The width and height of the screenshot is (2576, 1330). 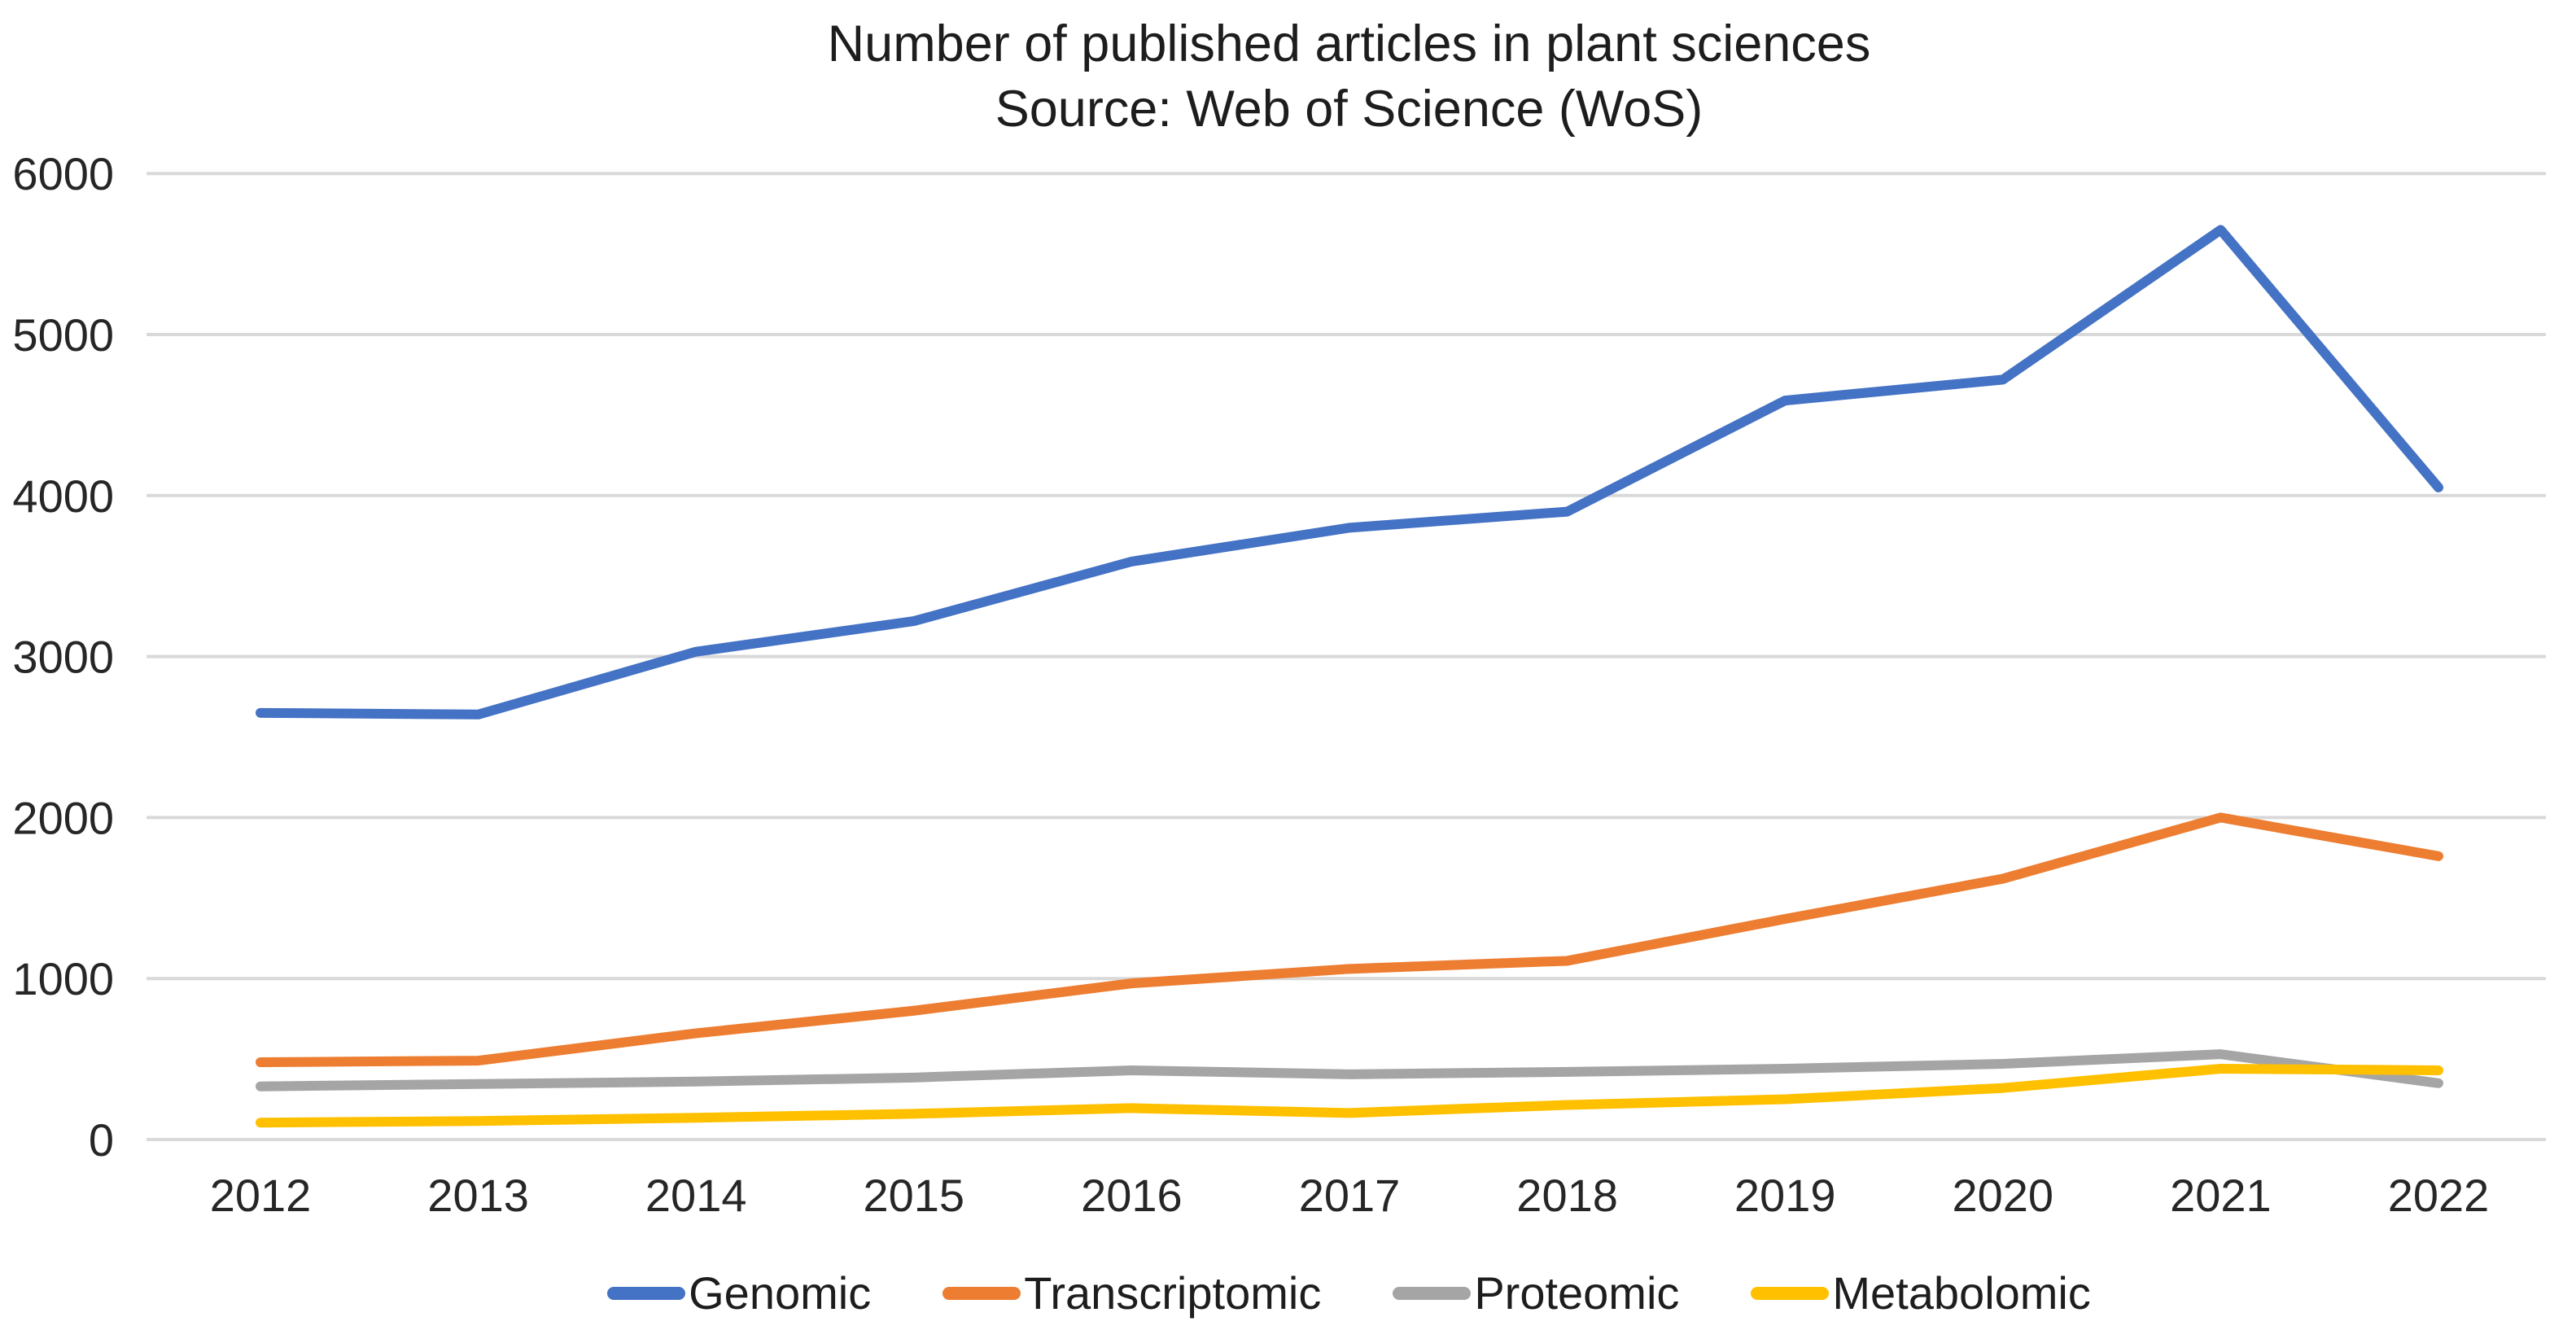 What do you see at coordinates (1349, 1095) in the screenshot?
I see `series-line-metabolomic` at bounding box center [1349, 1095].